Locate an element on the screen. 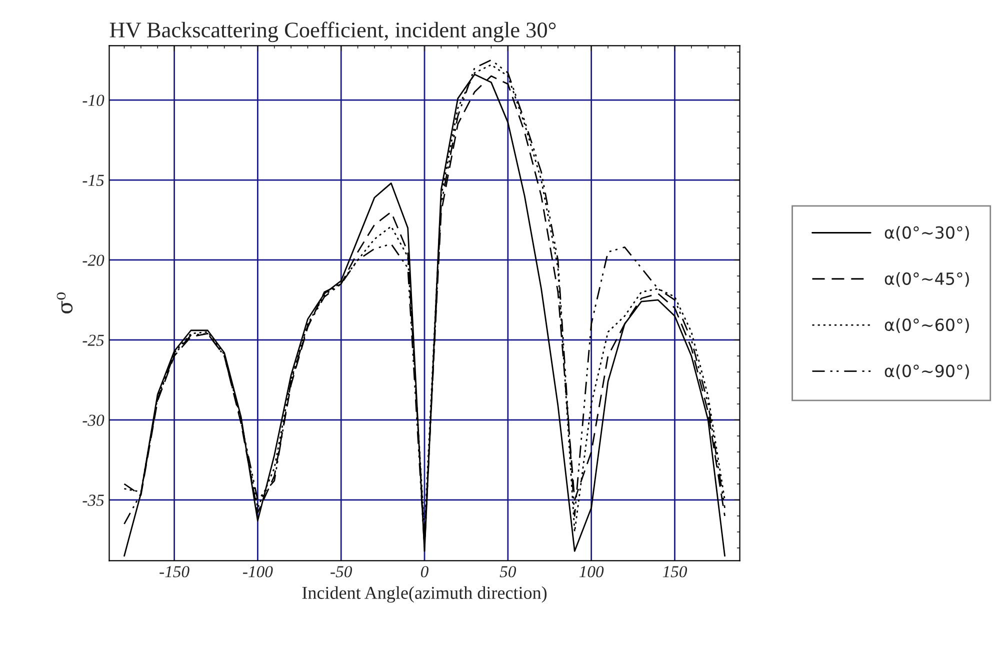 This screenshot has width=993, height=652. legend-label: α(0°~60°) is located at coordinates (926, 326).